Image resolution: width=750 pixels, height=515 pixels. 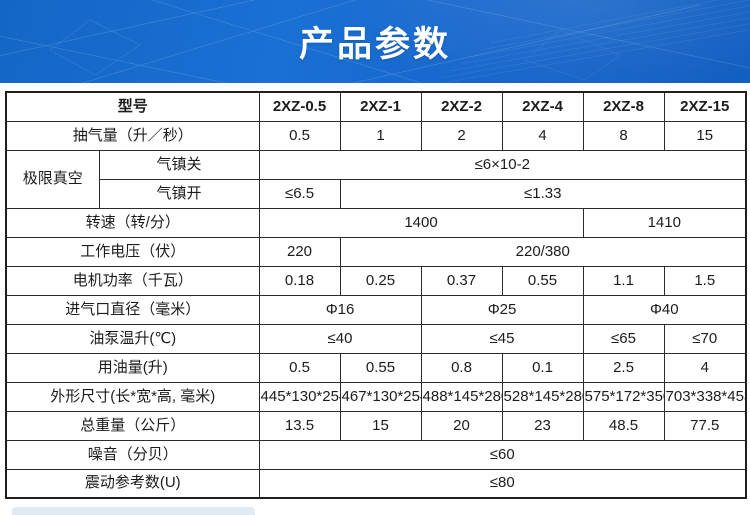 What do you see at coordinates (502, 338) in the screenshot?
I see `value-cell: ≤45` at bounding box center [502, 338].